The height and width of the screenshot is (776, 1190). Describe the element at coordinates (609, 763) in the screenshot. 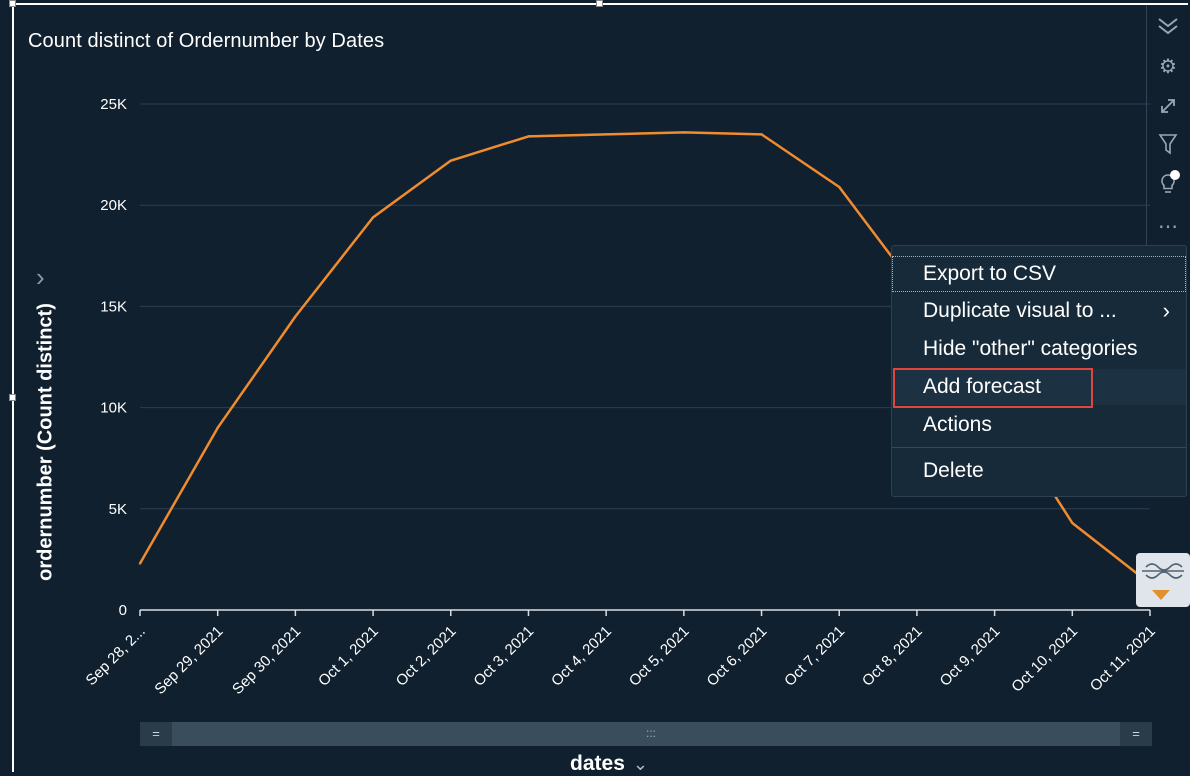

I see `x-axis-label: dates ⌄` at that location.